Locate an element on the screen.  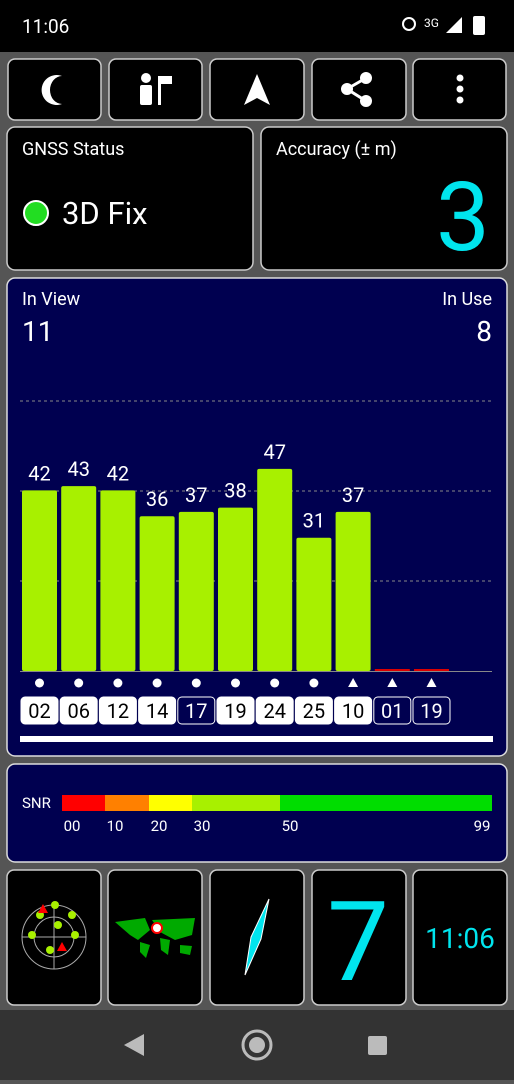
fix-value: 3D Fix is located at coordinates (105, 213).